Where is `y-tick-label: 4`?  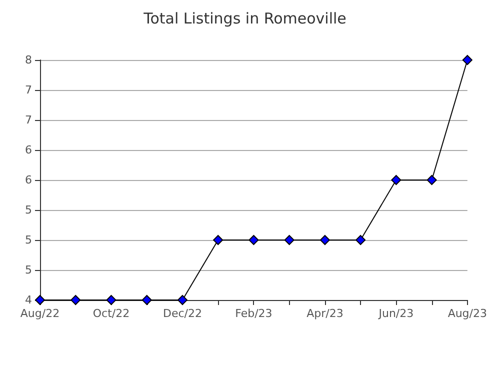
y-tick-label: 4 is located at coordinates (28, 300).